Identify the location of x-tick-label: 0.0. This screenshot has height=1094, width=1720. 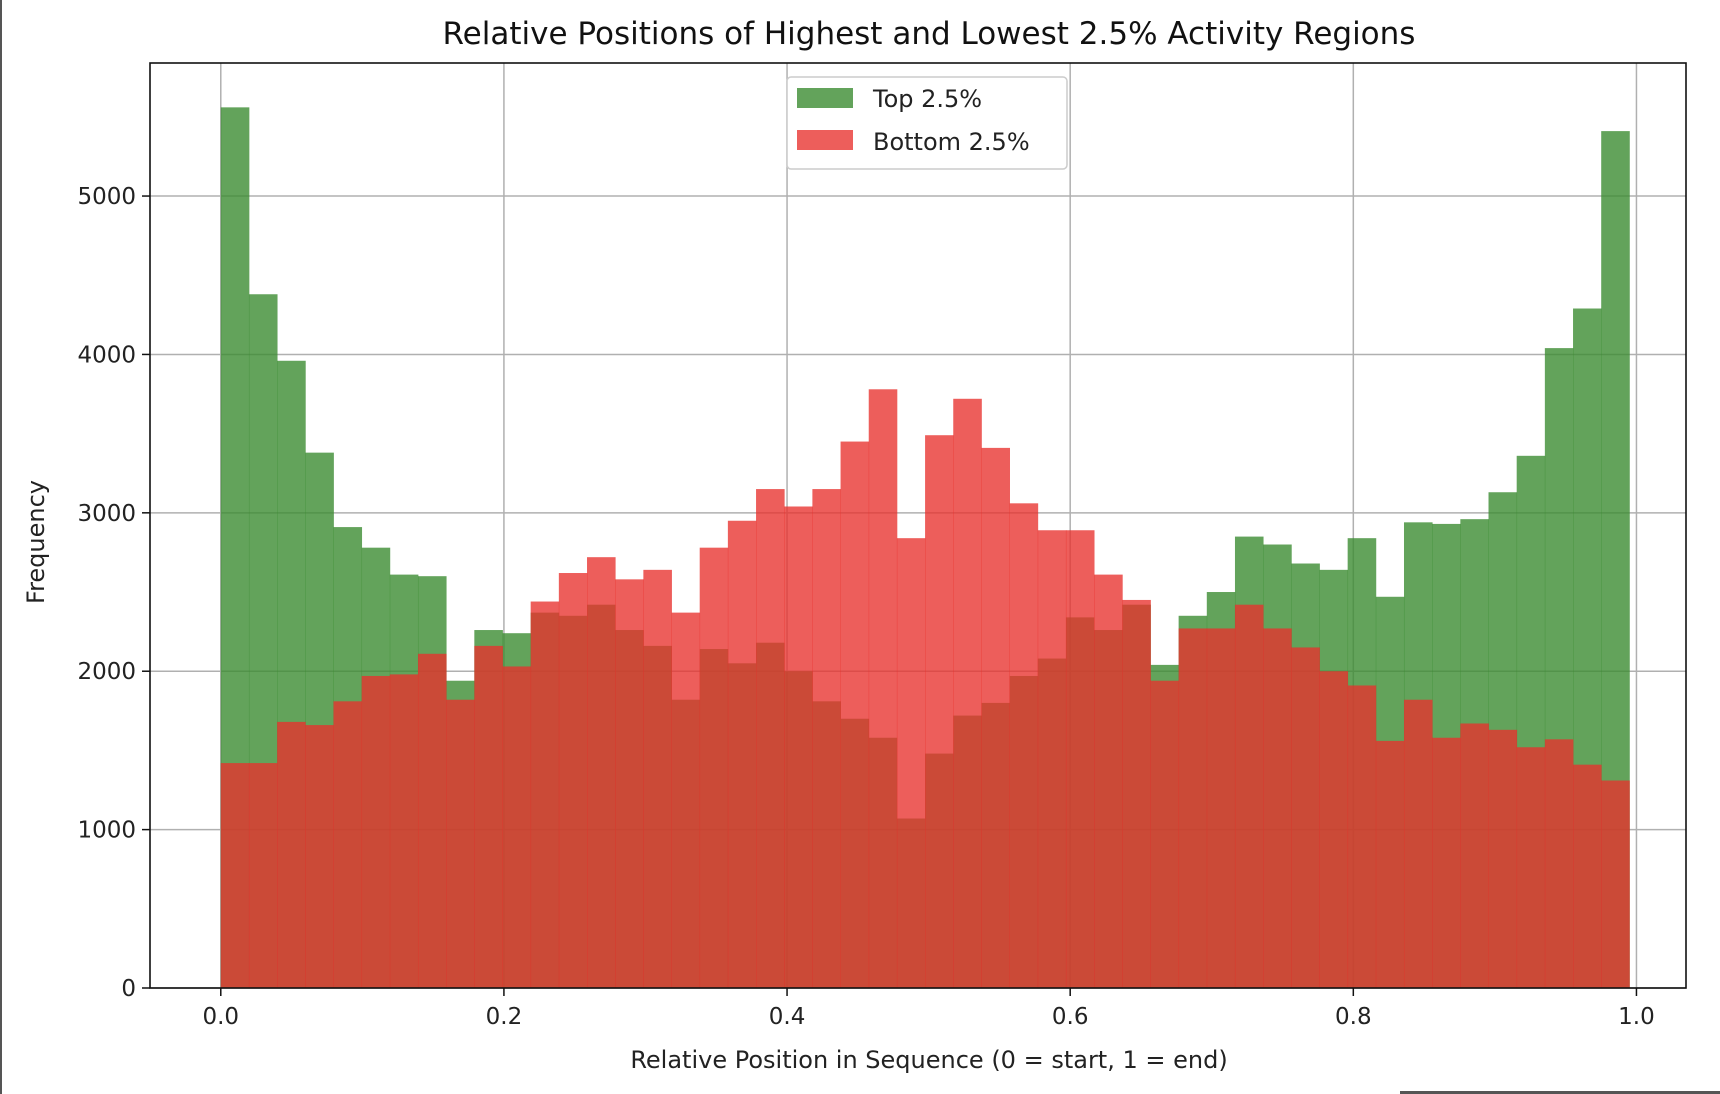
(220, 1017).